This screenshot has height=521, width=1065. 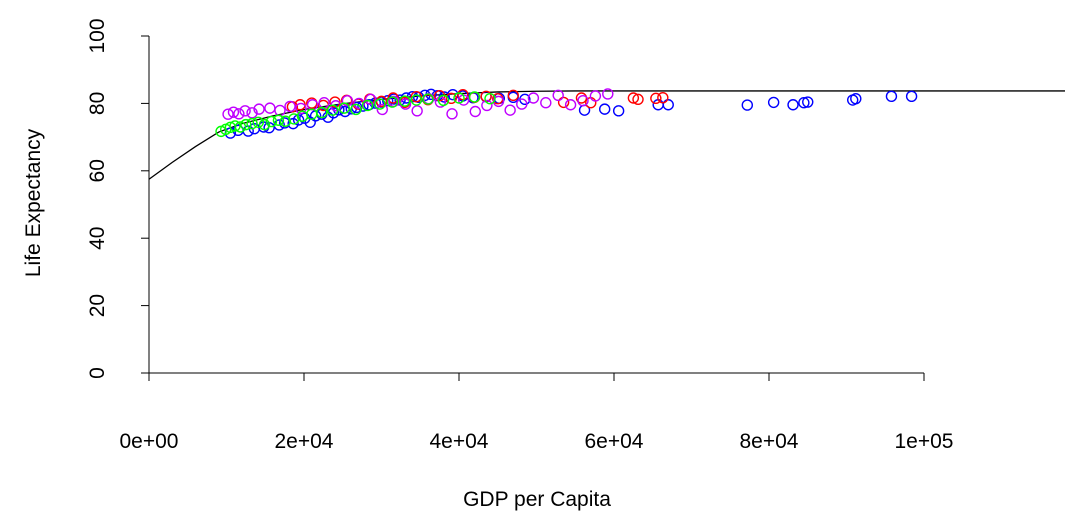 What do you see at coordinates (97, 103) in the screenshot?
I see `y-tick-label: 80` at bounding box center [97, 103].